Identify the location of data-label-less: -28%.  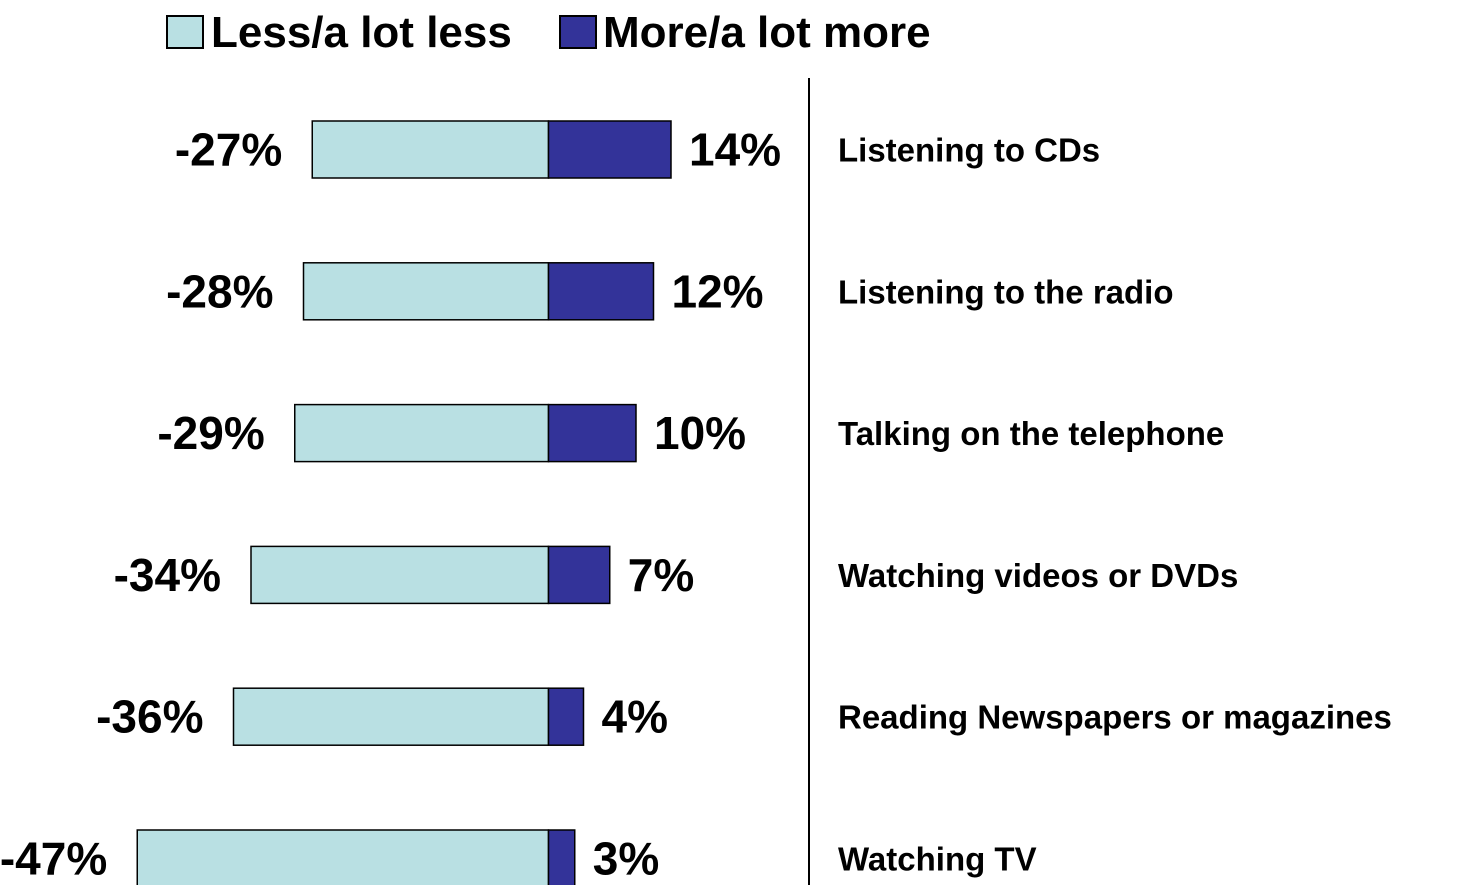
(219, 291).